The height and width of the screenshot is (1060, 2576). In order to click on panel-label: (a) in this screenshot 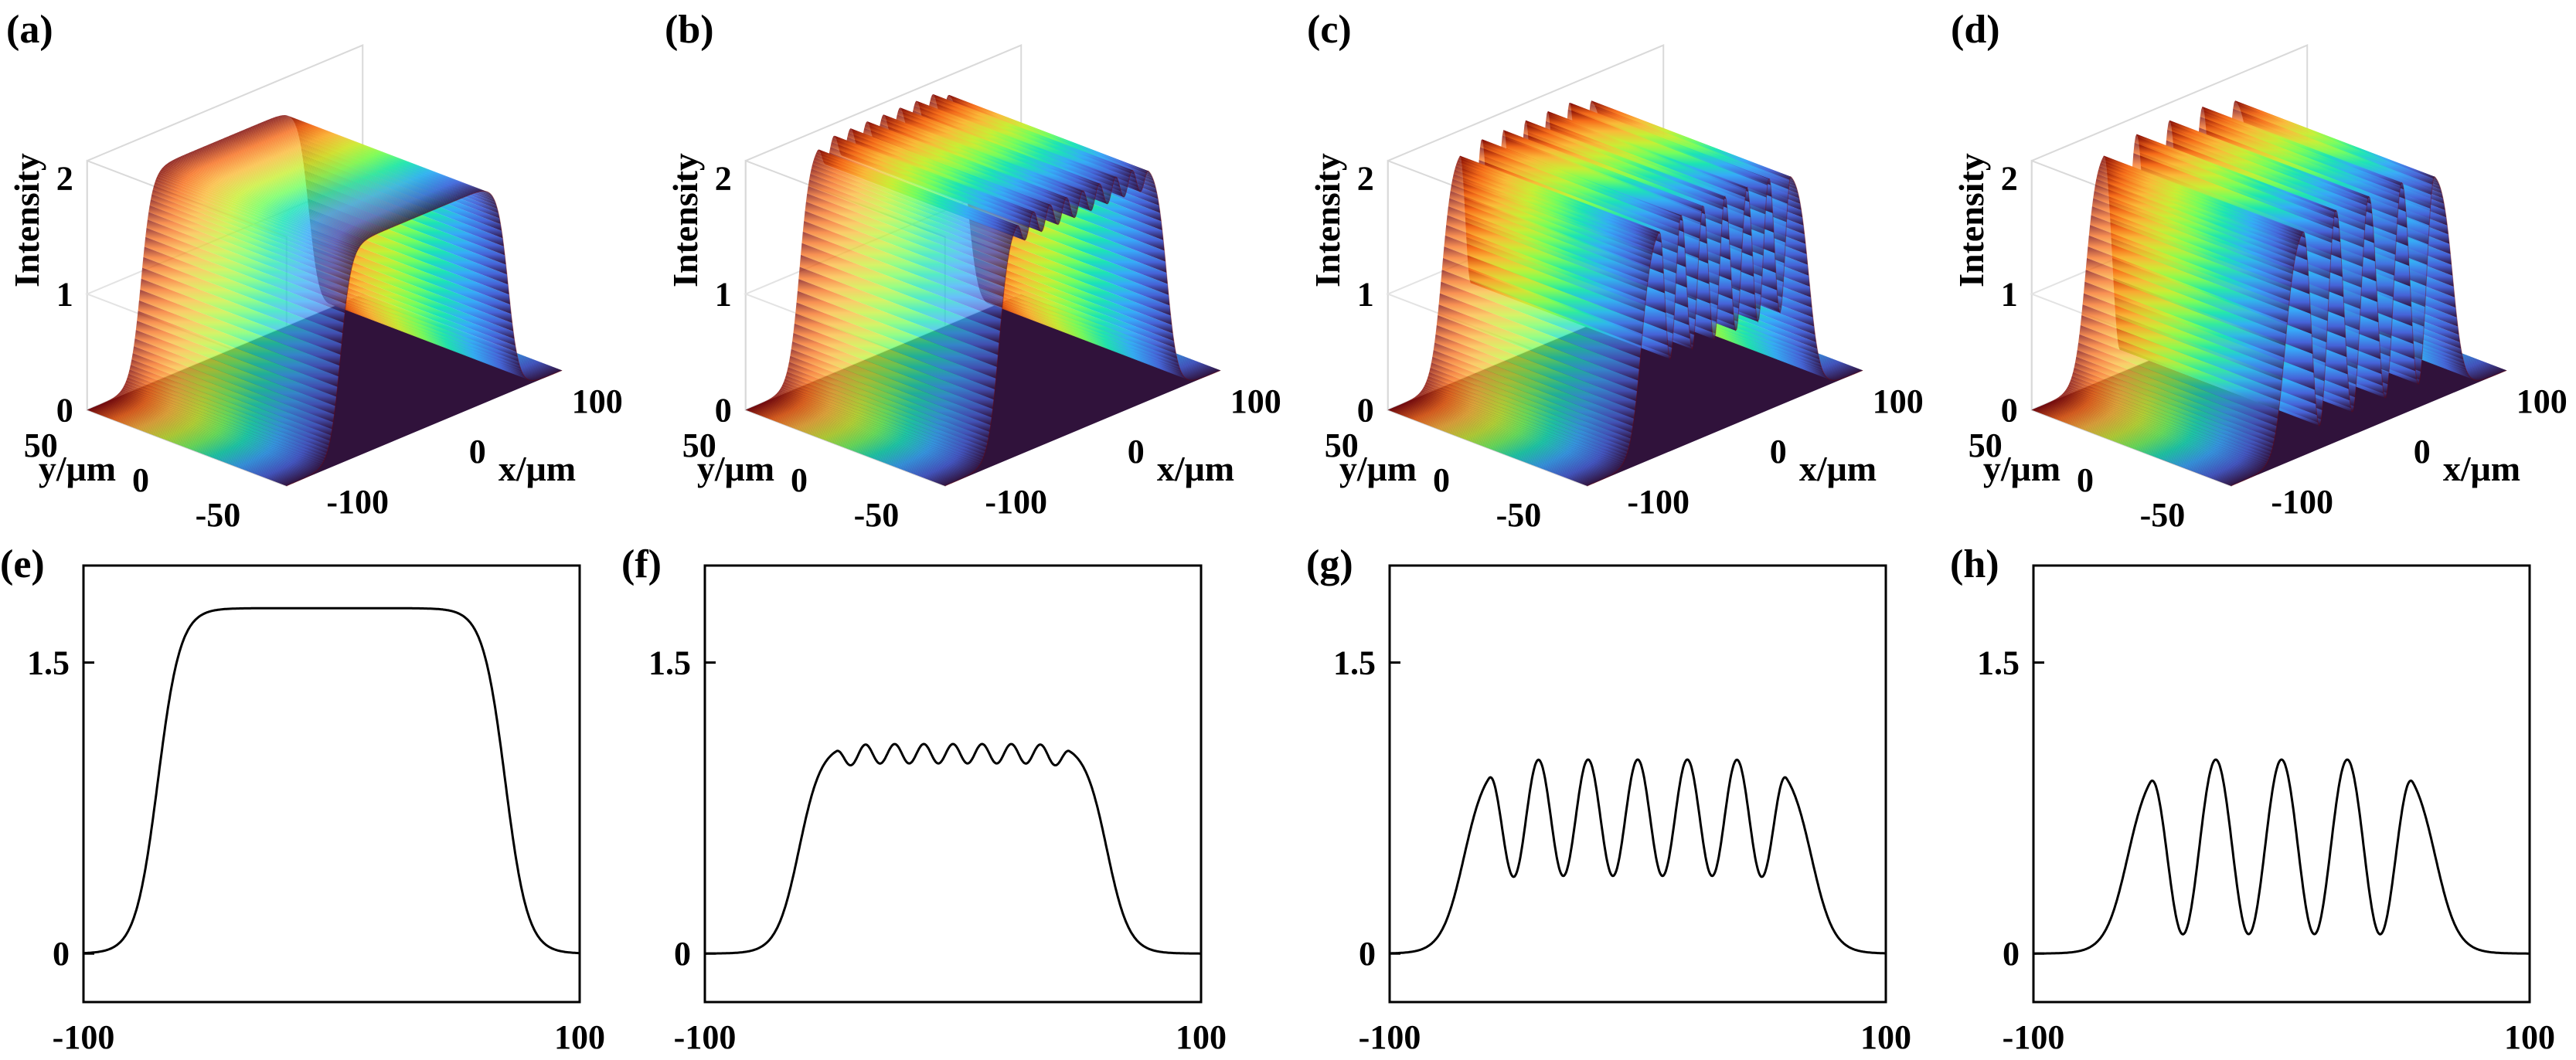, I will do `click(29, 30)`.